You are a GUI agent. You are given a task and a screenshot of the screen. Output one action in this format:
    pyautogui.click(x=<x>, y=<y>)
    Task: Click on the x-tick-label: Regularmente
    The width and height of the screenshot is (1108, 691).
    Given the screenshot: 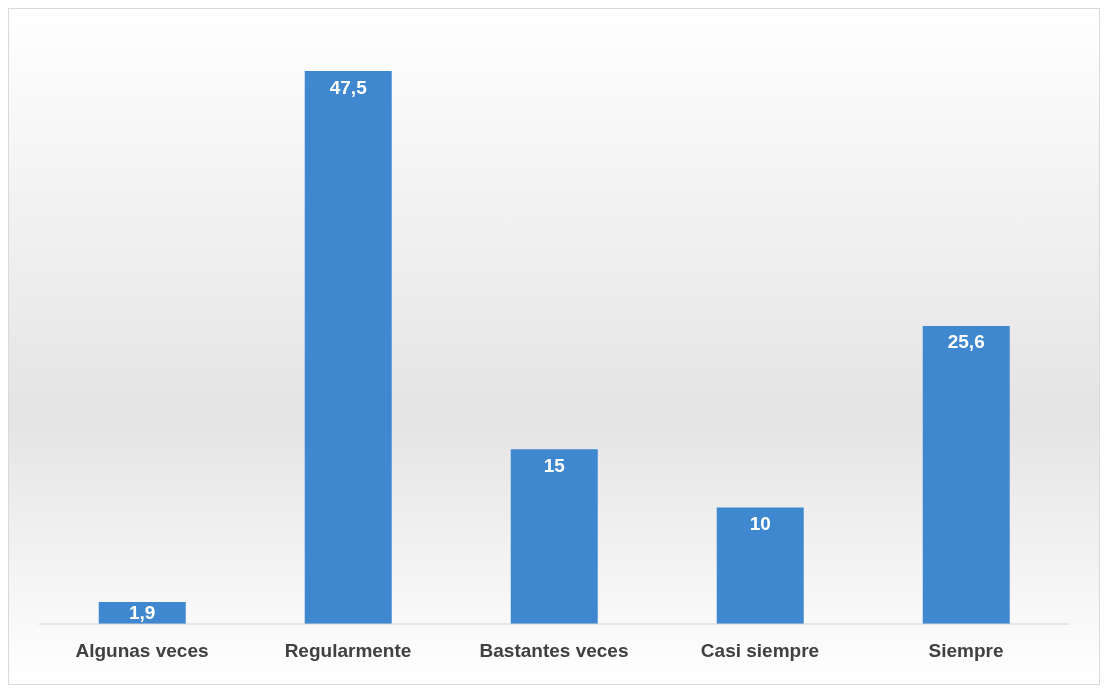 What is the action you would take?
    pyautogui.click(x=348, y=651)
    